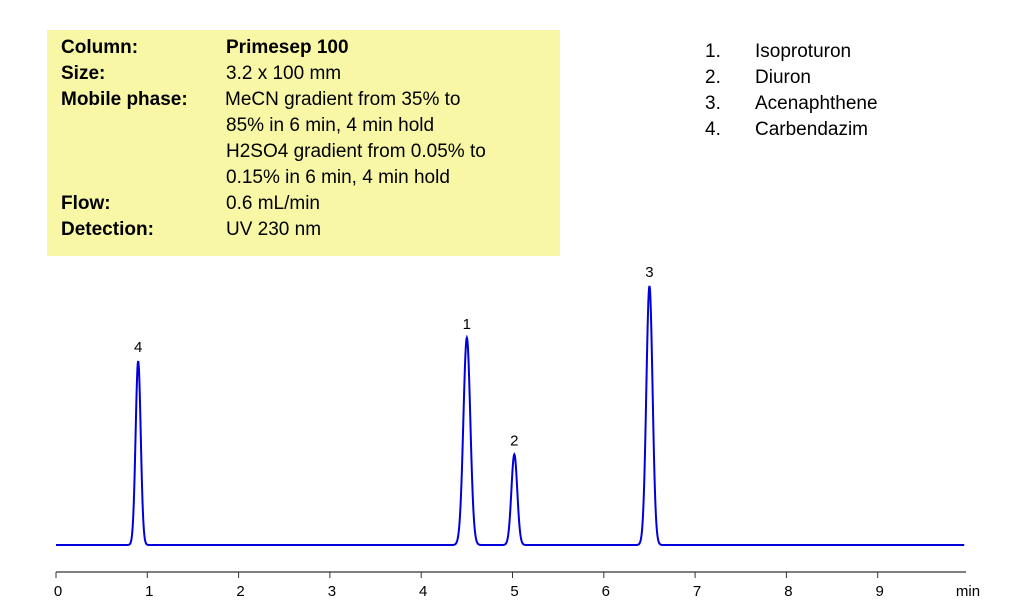 The image size is (1018, 616). Describe the element at coordinates (240, 591) in the screenshot. I see `x-tick-label: 2` at that location.